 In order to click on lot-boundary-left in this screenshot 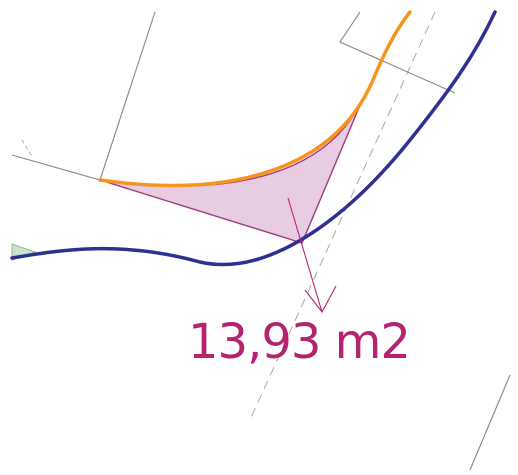, I will do `click(127, 96)`.